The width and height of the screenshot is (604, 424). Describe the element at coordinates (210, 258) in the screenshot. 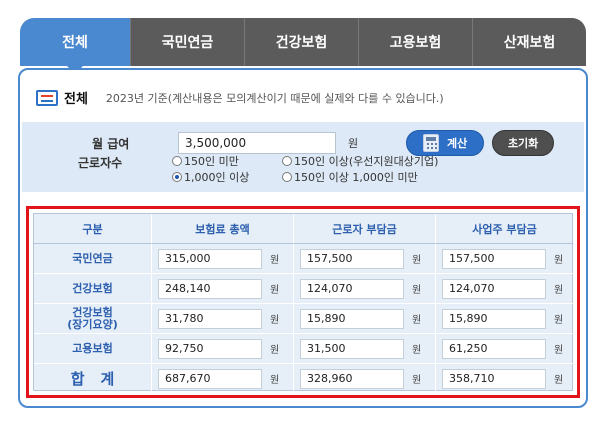

I see `value-field: 315,000` at that location.